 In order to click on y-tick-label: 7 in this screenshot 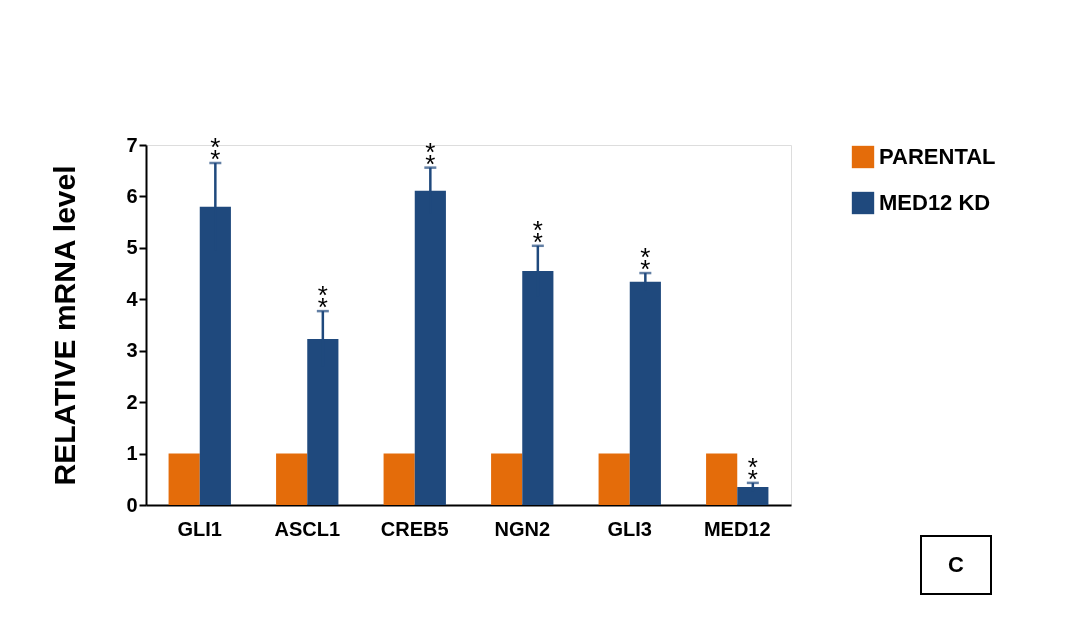, I will do `click(132, 144)`.